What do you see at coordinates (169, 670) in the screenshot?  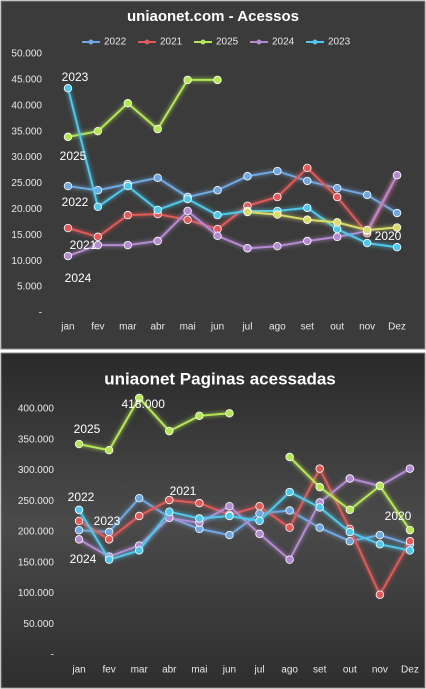 I see `x-tick-label: abr` at bounding box center [169, 670].